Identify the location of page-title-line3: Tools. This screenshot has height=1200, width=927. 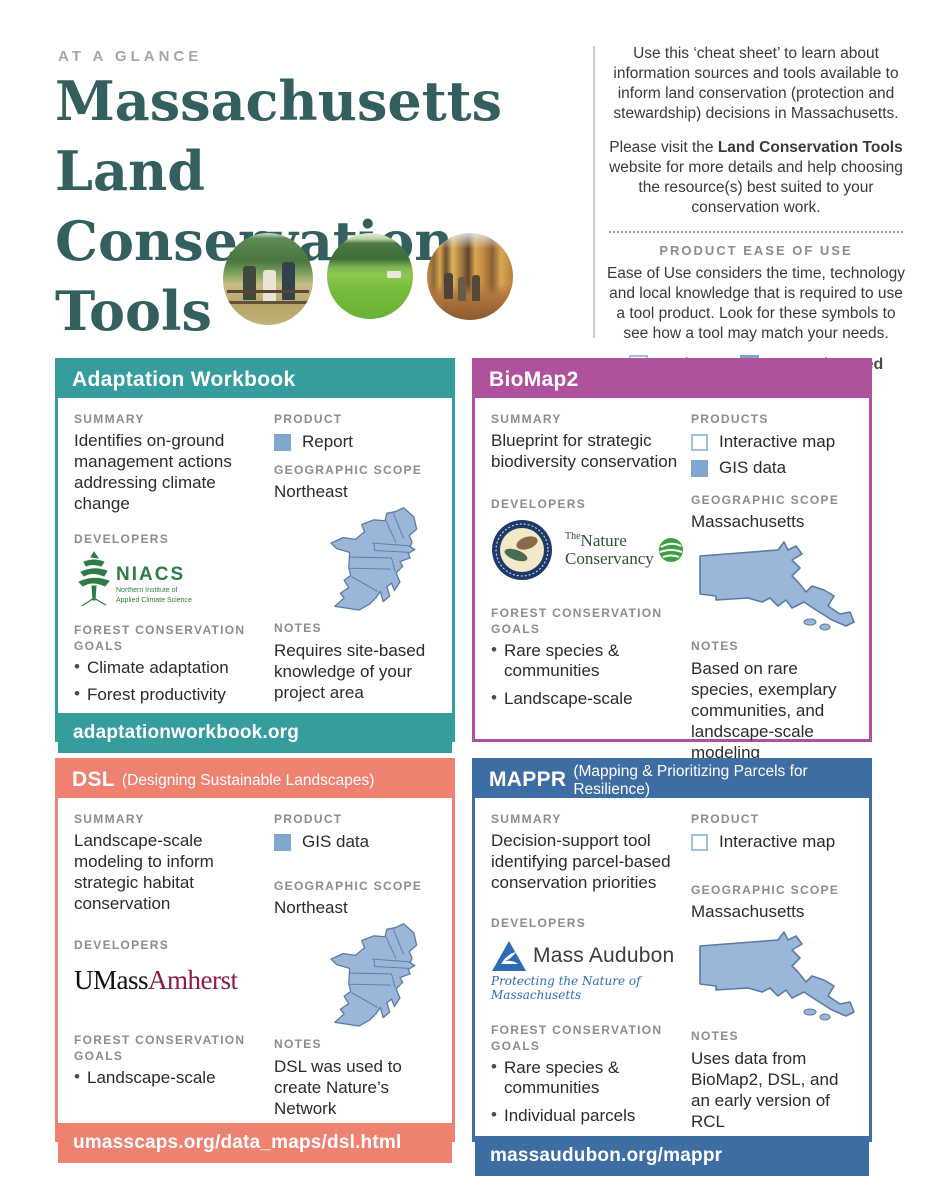
(133, 311).